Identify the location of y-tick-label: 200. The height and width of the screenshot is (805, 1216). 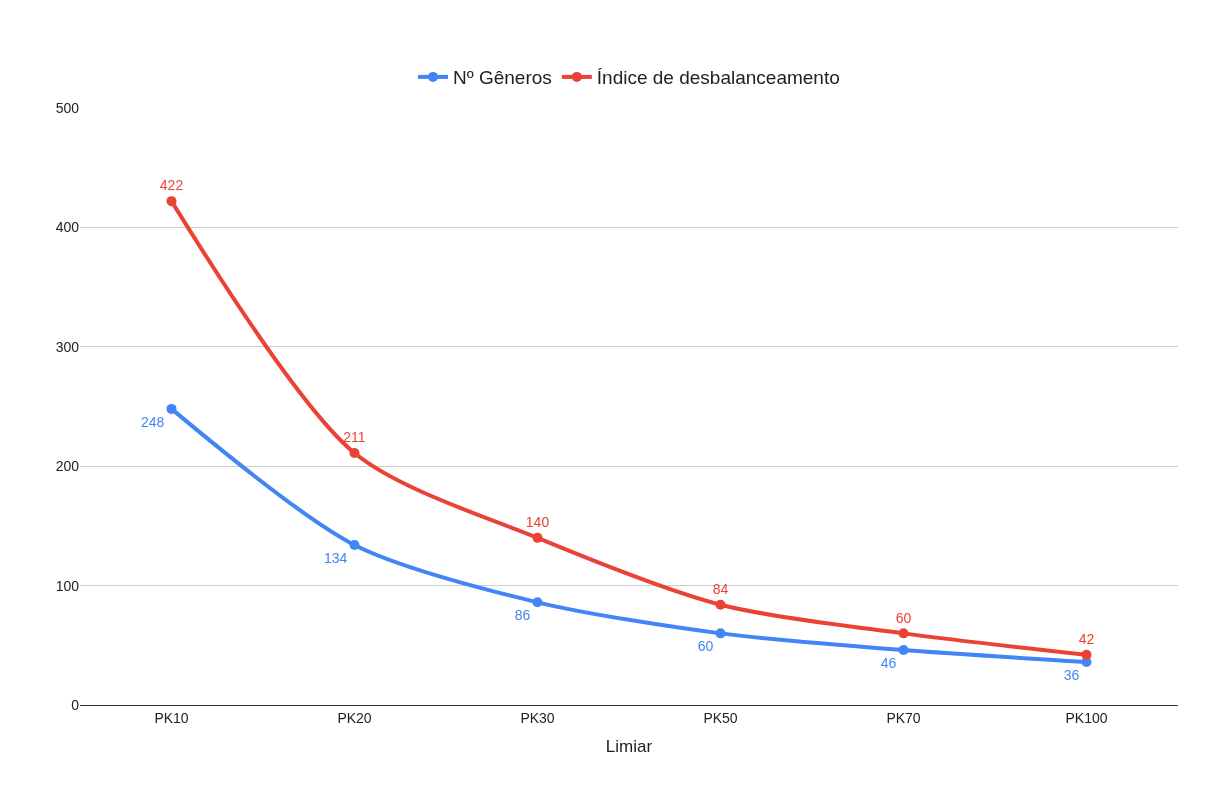
(67, 466).